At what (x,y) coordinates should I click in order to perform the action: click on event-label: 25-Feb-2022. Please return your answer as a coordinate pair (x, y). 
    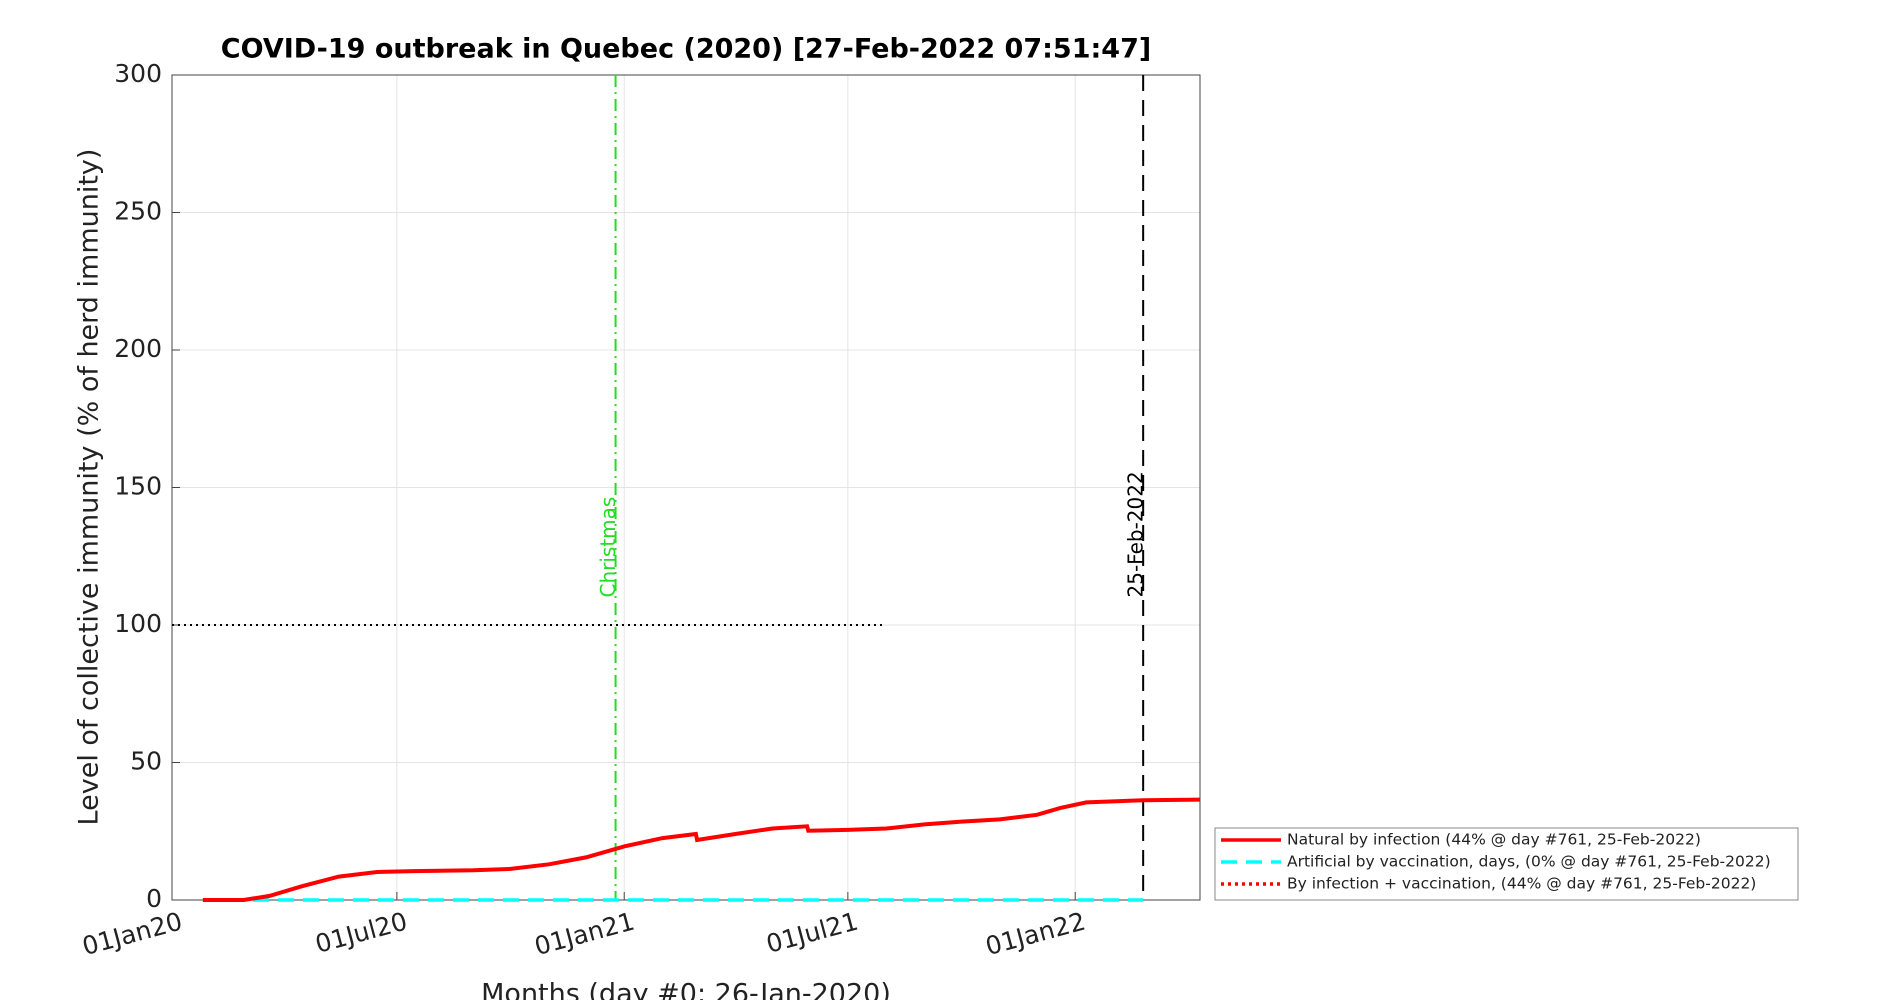
    Looking at the image, I should click on (1136, 534).